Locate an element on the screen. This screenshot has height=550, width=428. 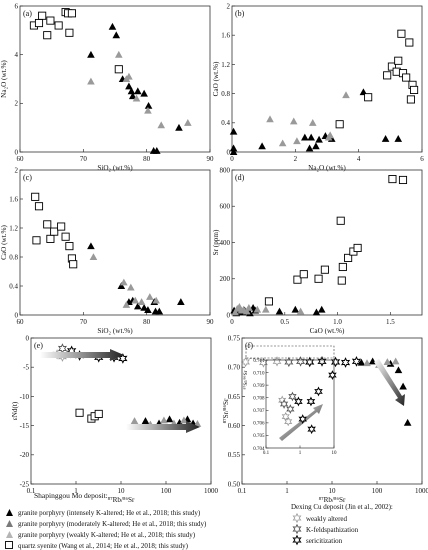
panel-b-xtick-label: 0 is located at coordinates (232, 159).